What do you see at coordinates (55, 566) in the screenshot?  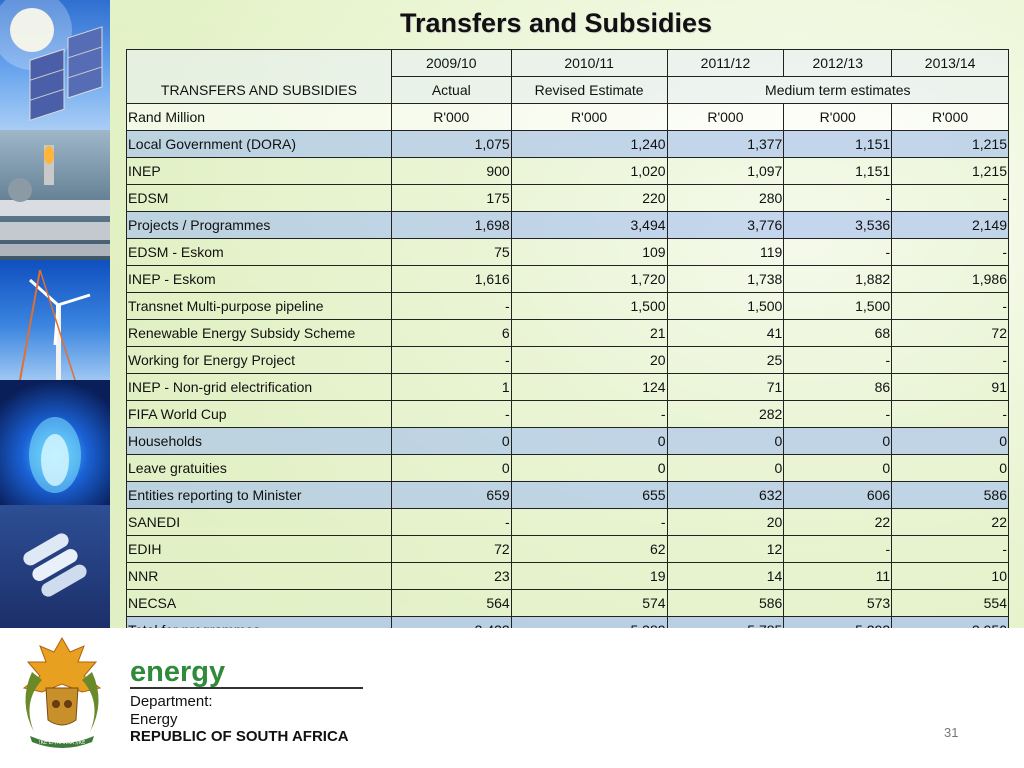 I see `cfl-bulb-image` at bounding box center [55, 566].